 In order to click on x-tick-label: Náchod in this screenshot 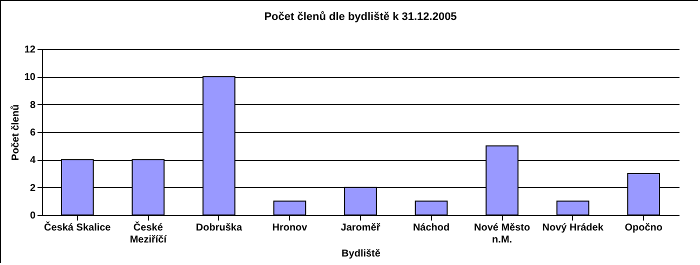, I will do `click(431, 228)`.